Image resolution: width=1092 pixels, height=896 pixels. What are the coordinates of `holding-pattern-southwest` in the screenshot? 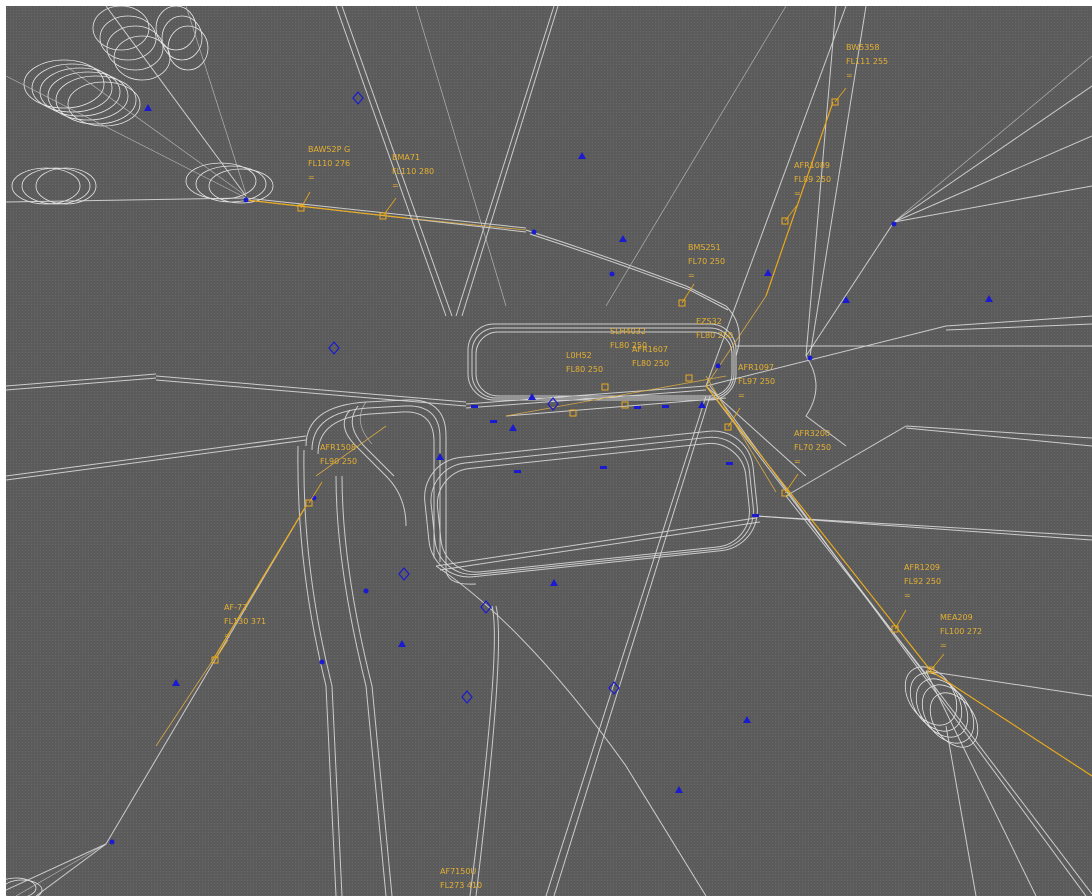 It's located at (24, 886).